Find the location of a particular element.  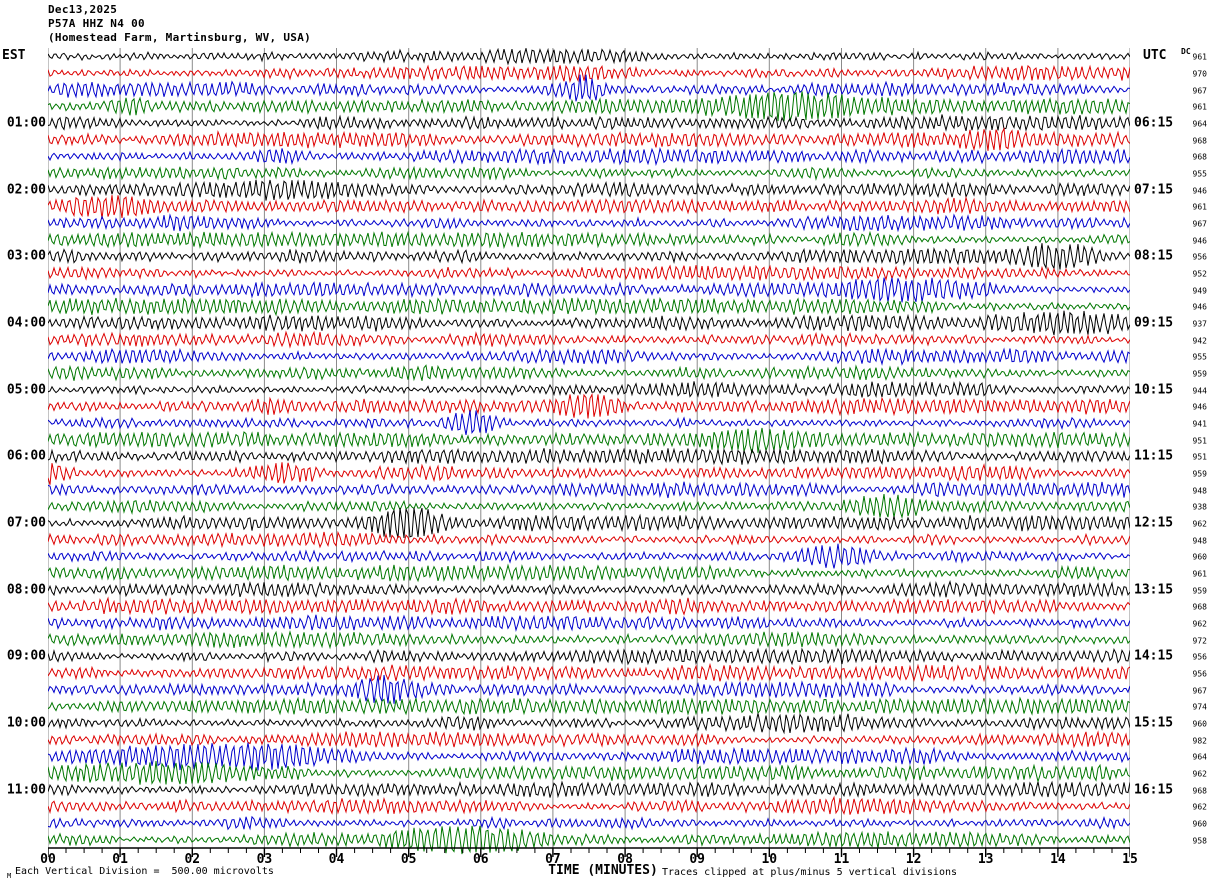

est-time-label: 10:00 is located at coordinates (26, 723).